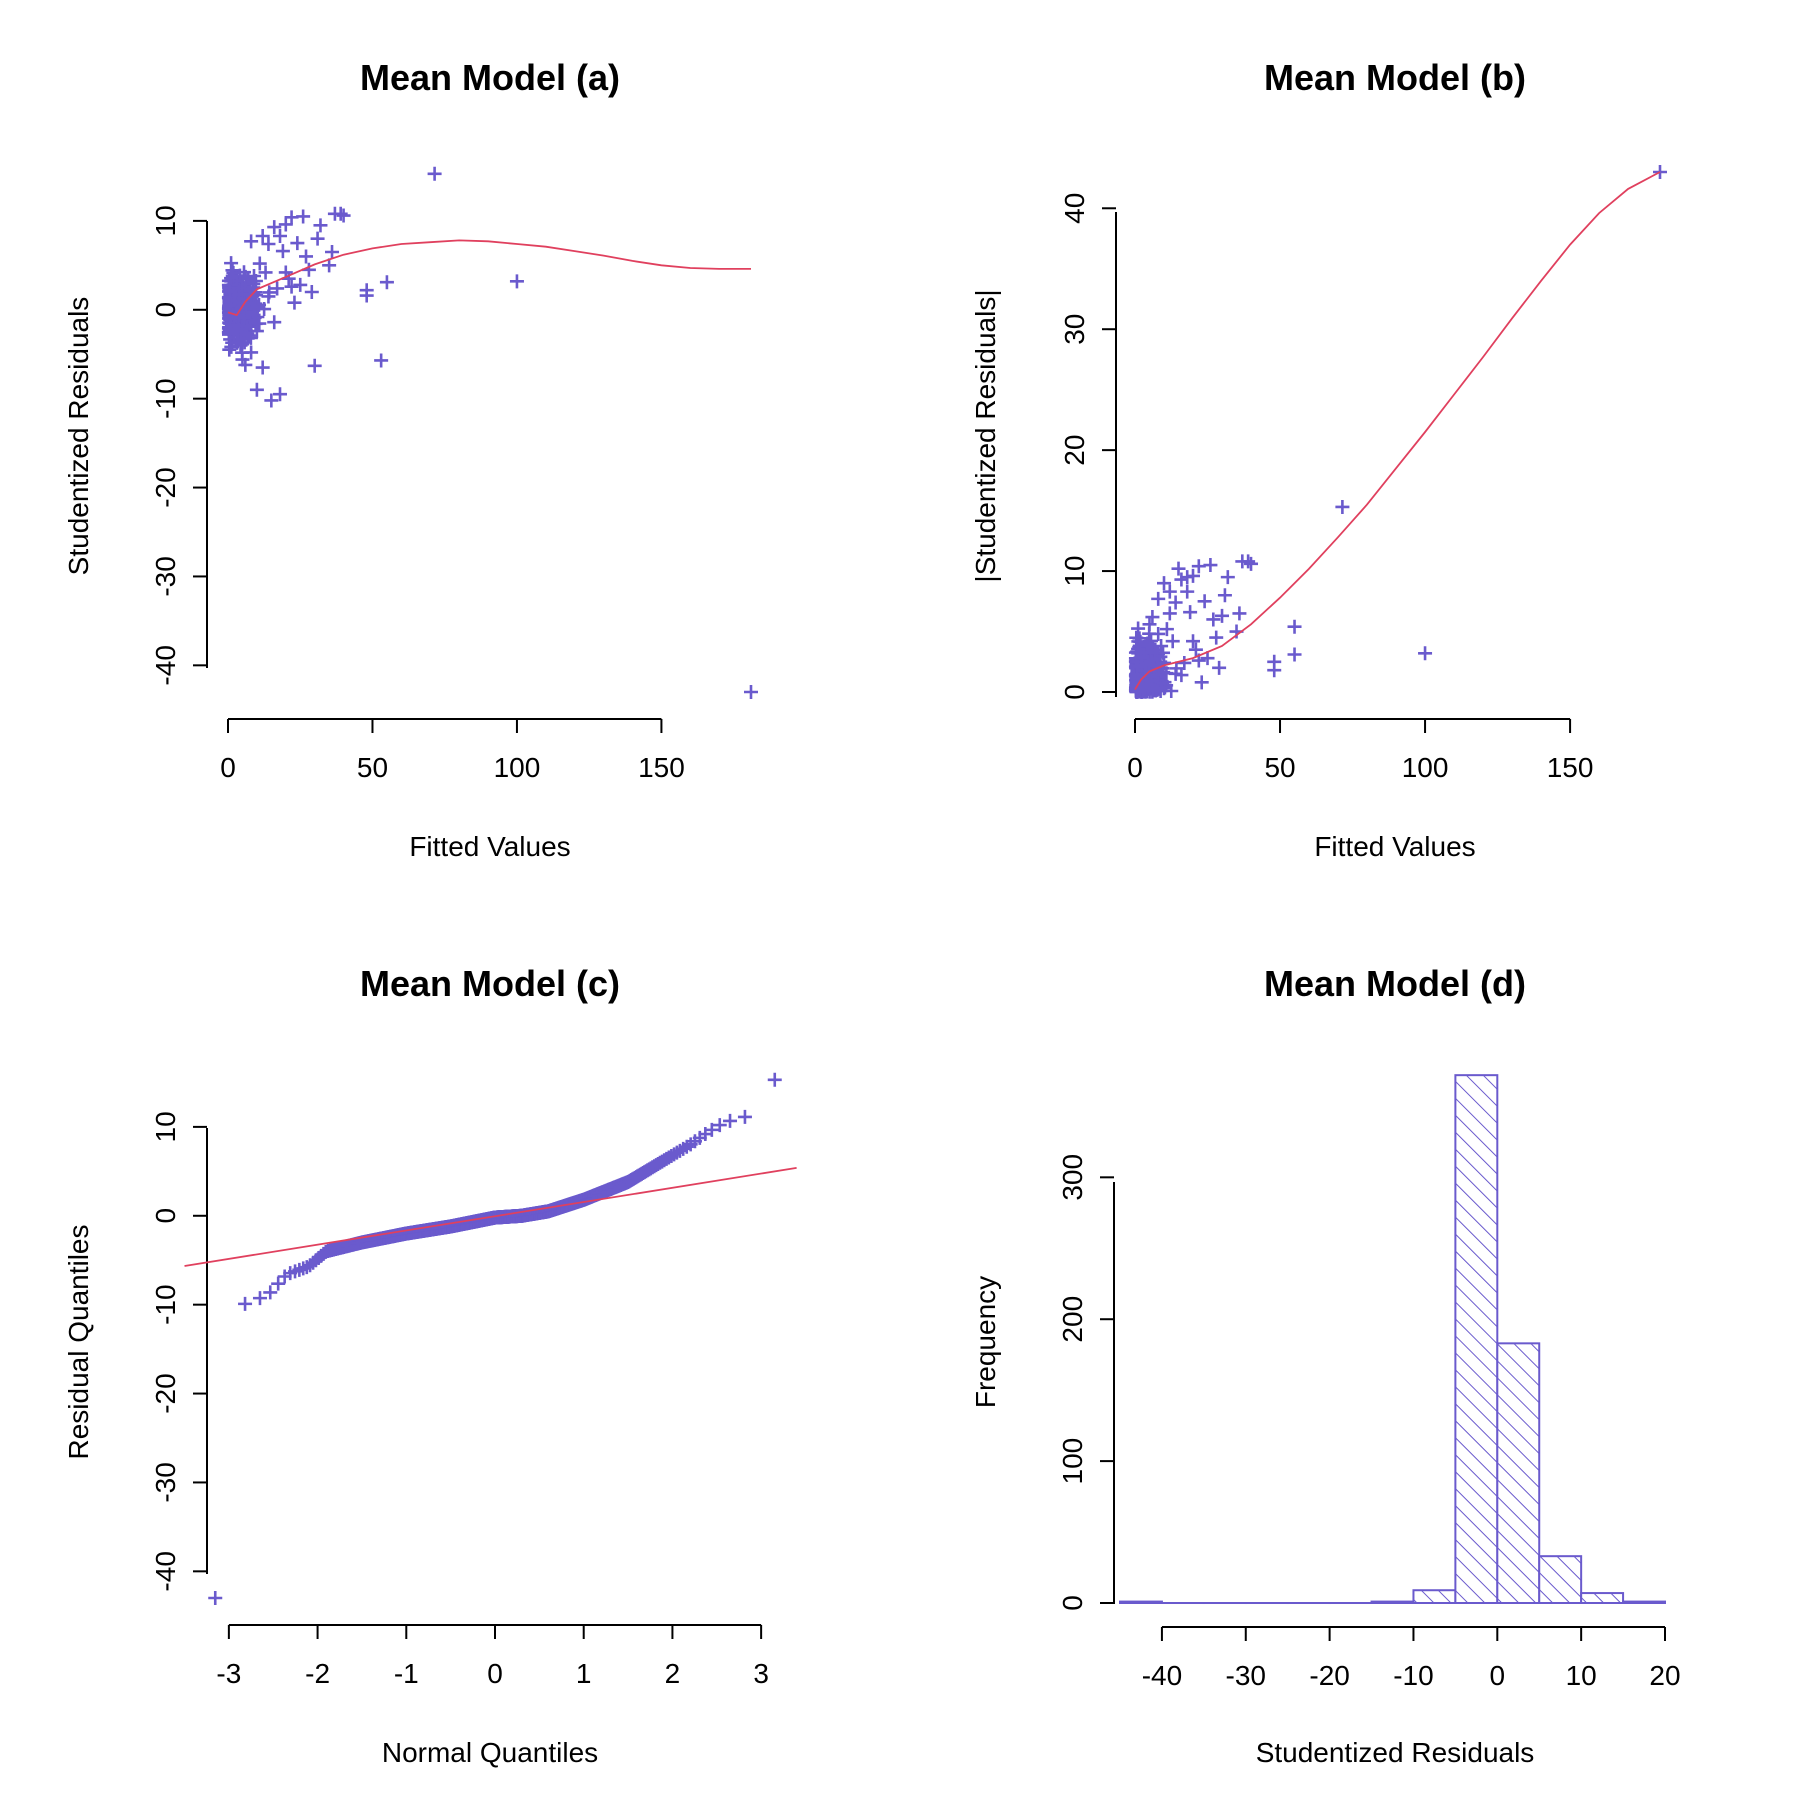  Describe the element at coordinates (1162, 1675) in the screenshot. I see `x-tick-label: -40` at that location.